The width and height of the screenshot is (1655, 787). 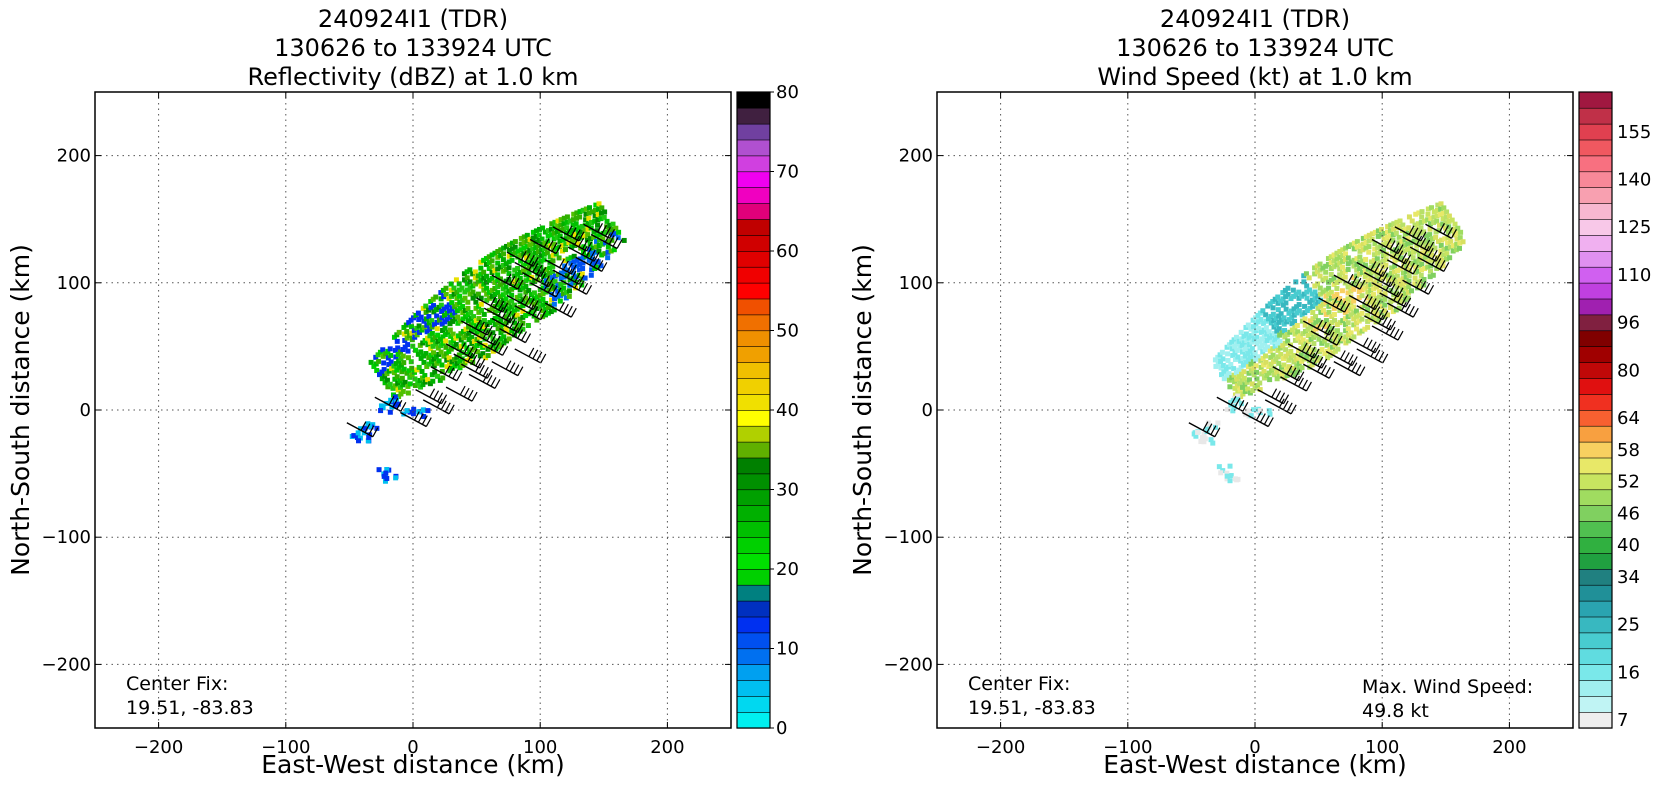 I want to click on x-tick-label: 100, so click(x=1382, y=747).